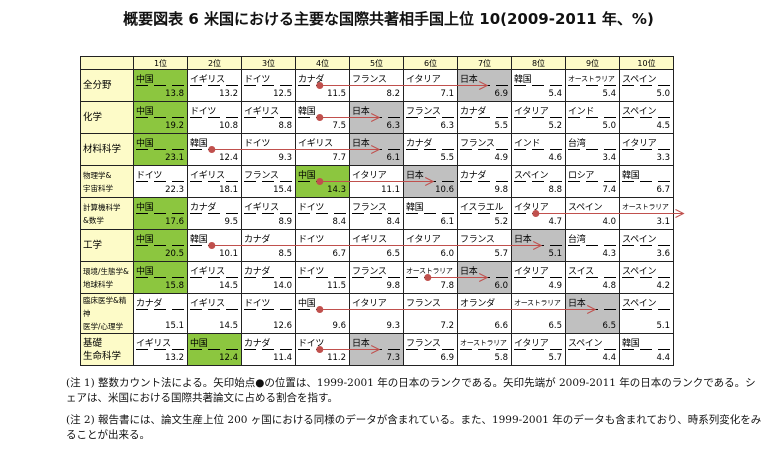  Describe the element at coordinates (322, 349) in the screenshot. I see `rank-cell: ドイツ 11.2` at that location.